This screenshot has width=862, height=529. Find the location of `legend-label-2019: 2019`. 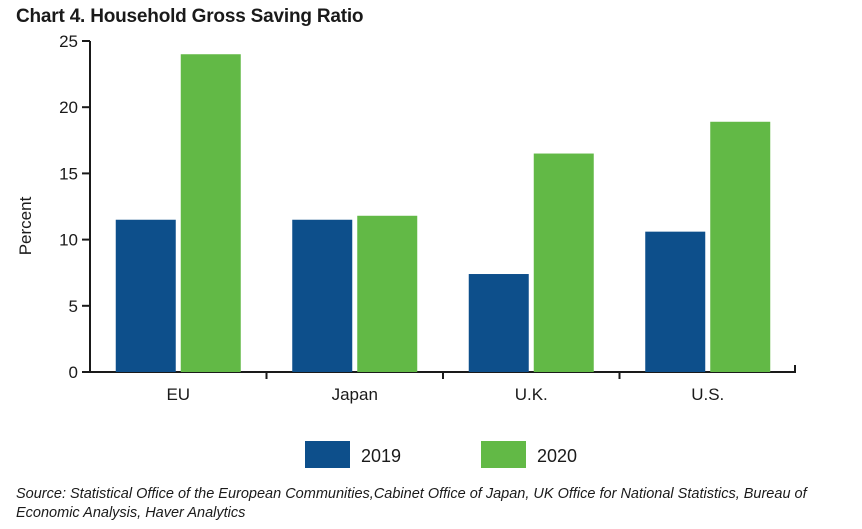

legend-label-2019: 2019 is located at coordinates (381, 456).